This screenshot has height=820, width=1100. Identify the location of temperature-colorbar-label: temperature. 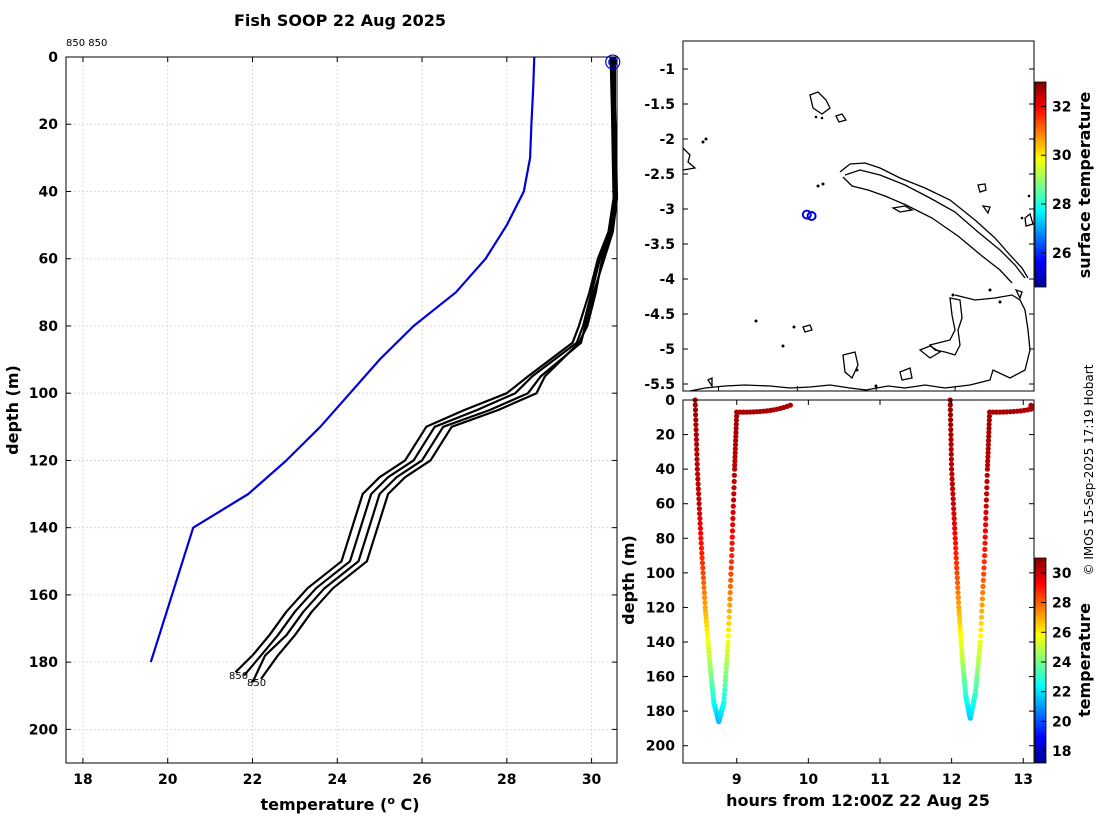
(1084, 660).